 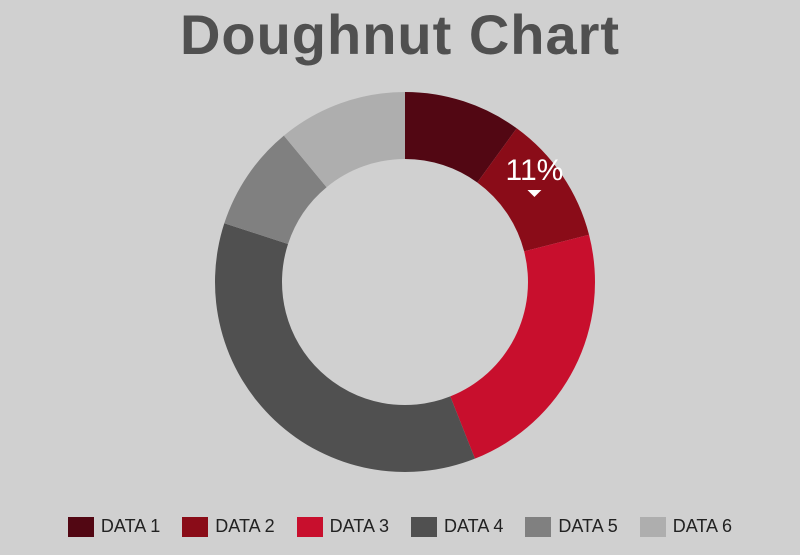 I want to click on chart-legend: DATA 1 DATA 2 DATA 3 DATA 4 DATA 5 DATA 6, so click(x=400, y=526).